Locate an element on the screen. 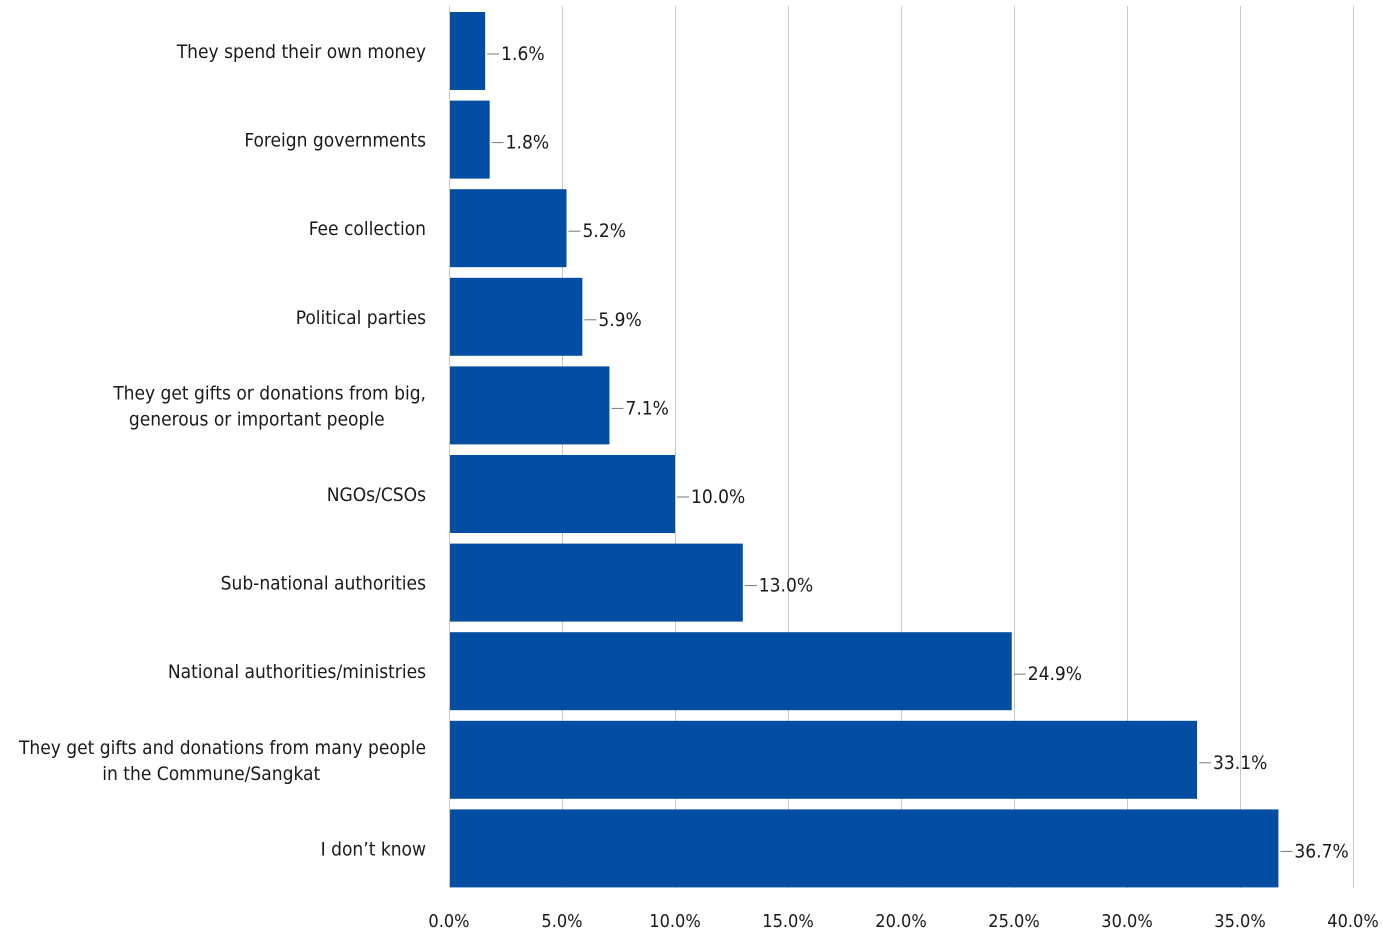  category-label-line: Foreign governments is located at coordinates (335, 141).